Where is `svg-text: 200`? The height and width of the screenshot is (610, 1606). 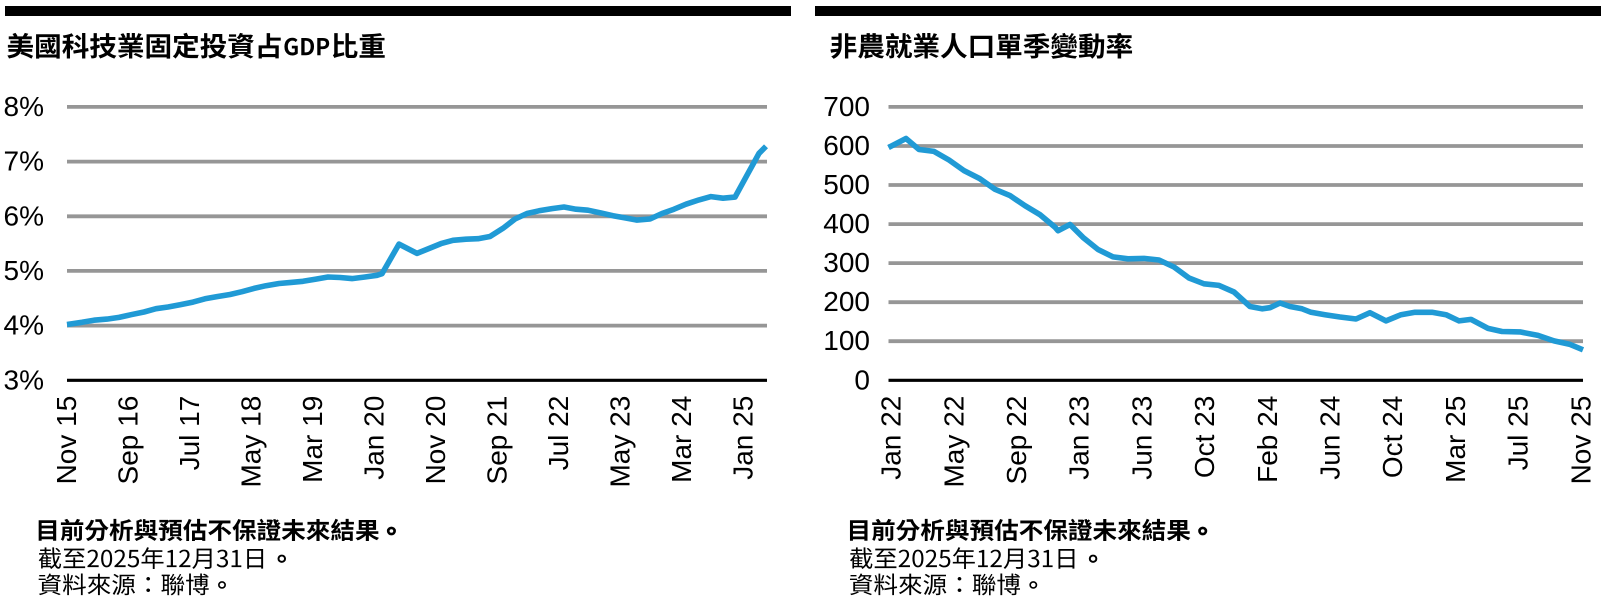
svg-text: 200 is located at coordinates (846, 301).